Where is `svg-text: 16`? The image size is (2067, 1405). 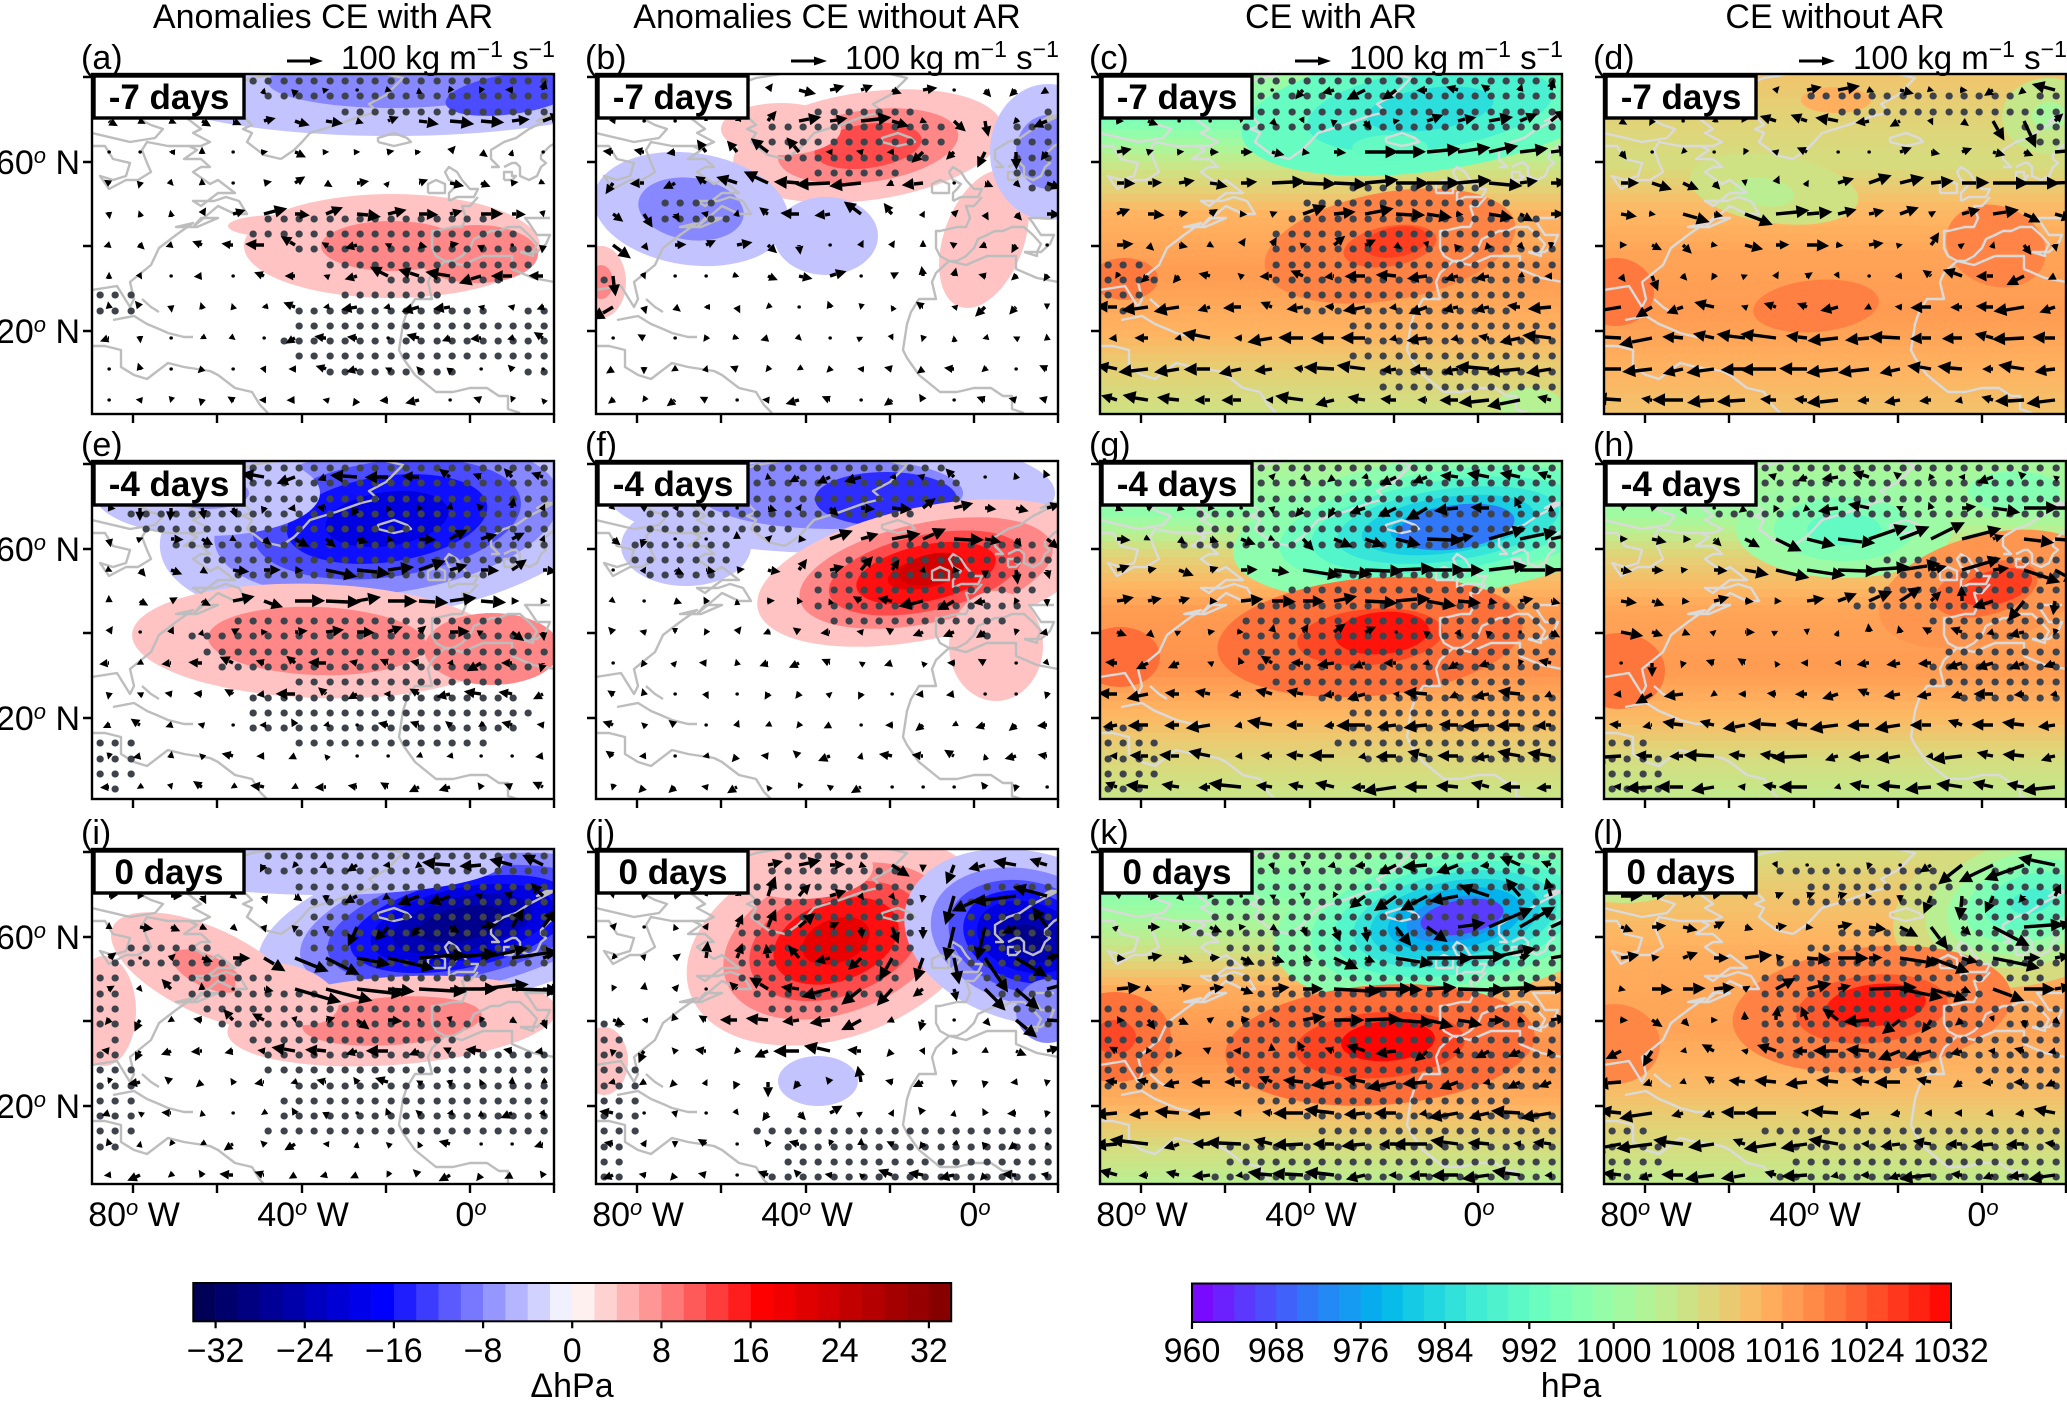 svg-text: 16 is located at coordinates (751, 1351).